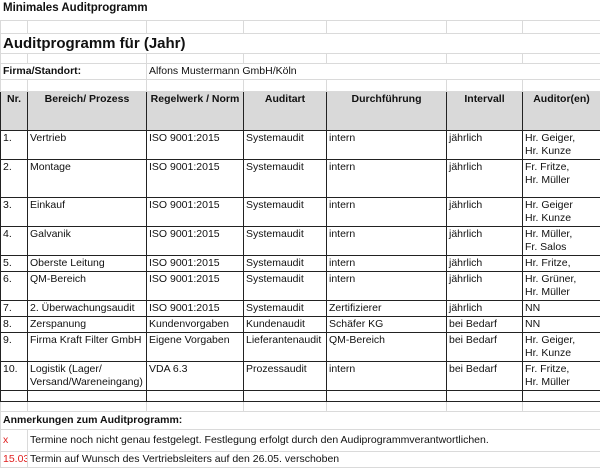 Image resolution: width=600 pixels, height=468 pixels. What do you see at coordinates (300, 44) in the screenshot?
I see `page-heading: Auditprogramm für (Jahr)` at bounding box center [300, 44].